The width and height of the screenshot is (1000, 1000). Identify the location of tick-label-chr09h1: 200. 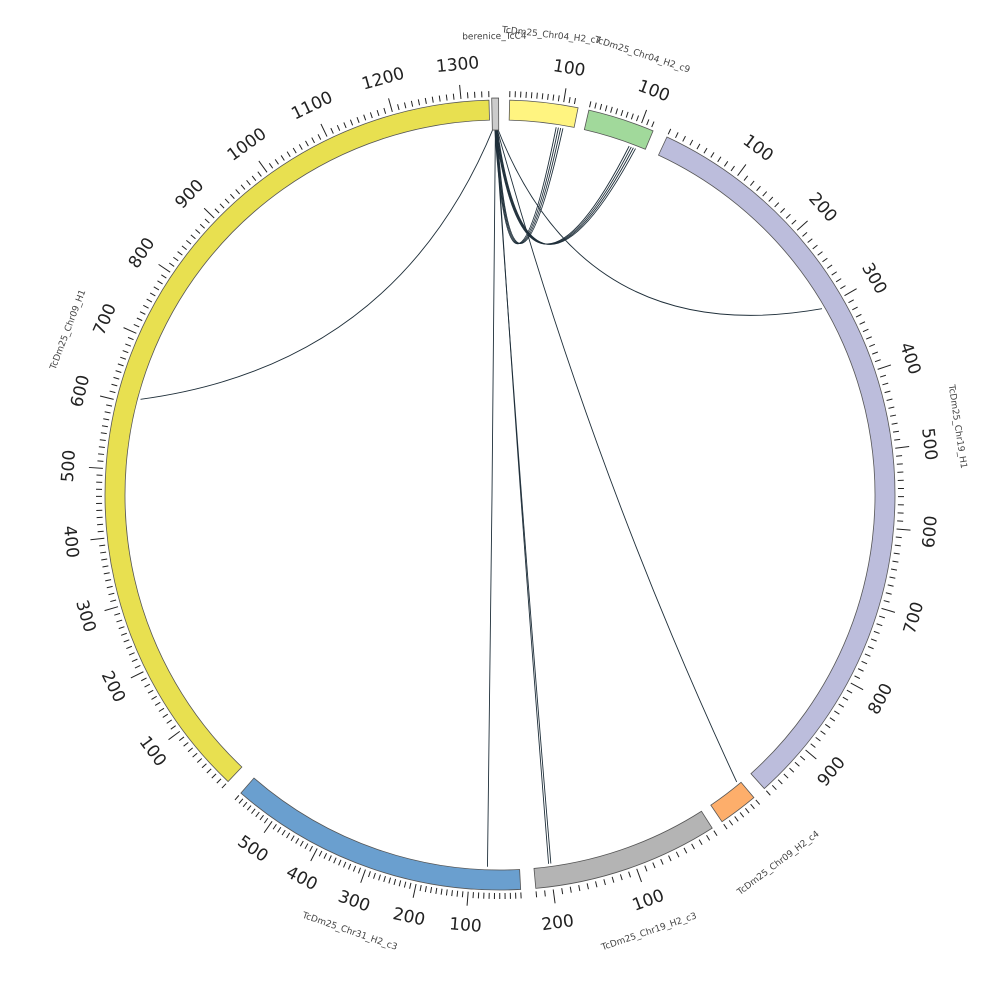
(113, 687).